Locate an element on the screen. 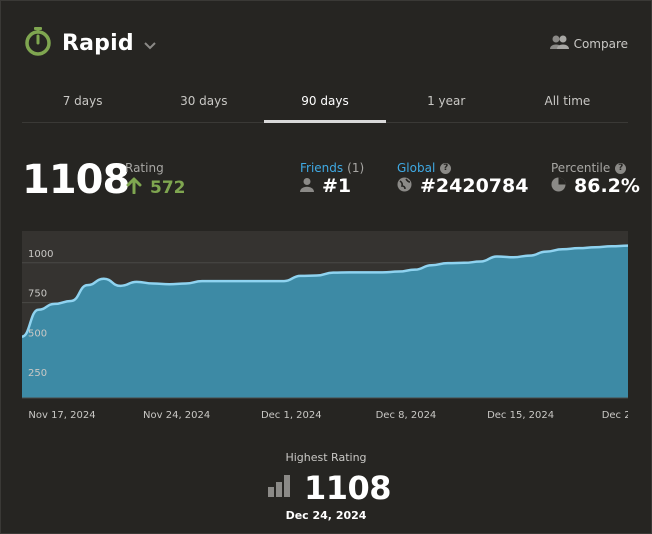 This screenshot has width=652, height=534. tab-all-time: All time is located at coordinates (567, 101).